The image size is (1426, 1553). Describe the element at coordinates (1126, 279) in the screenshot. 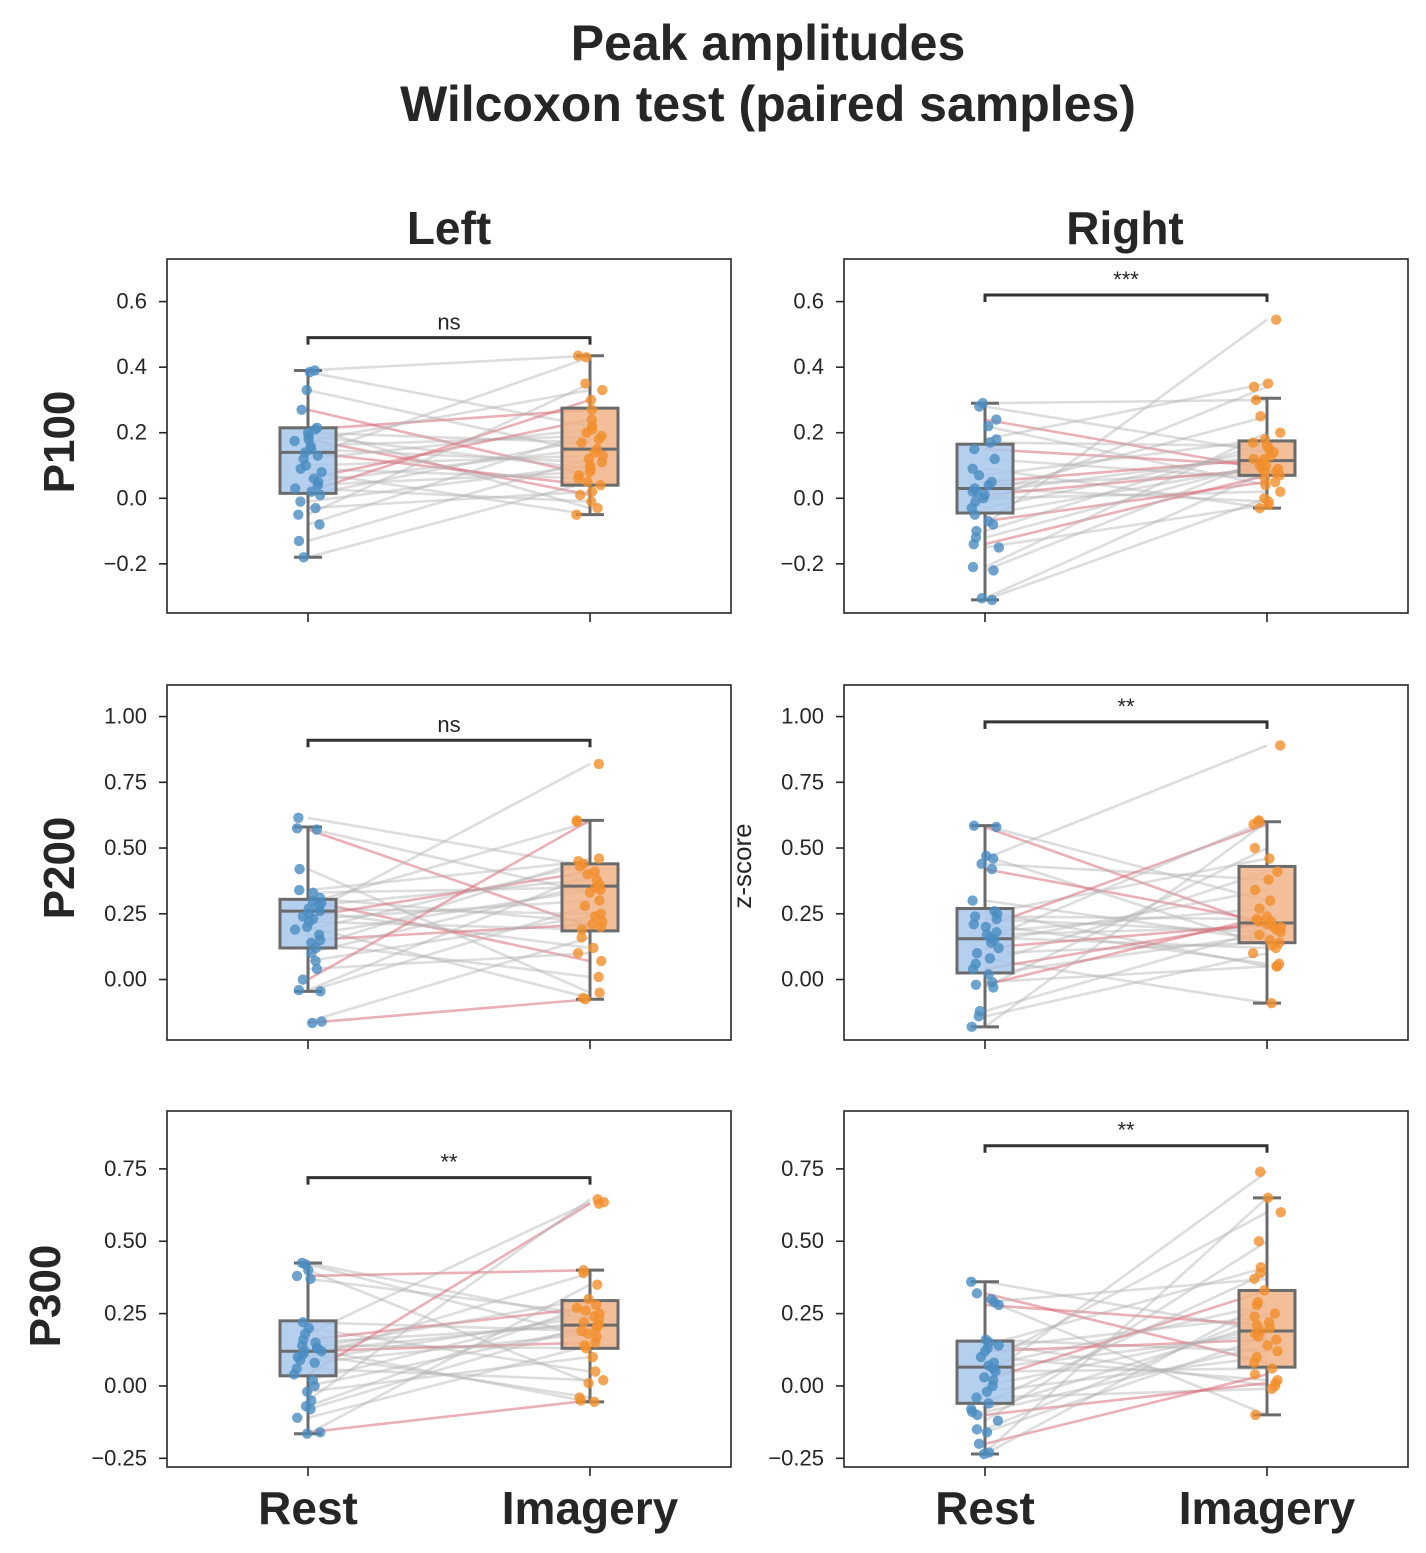

I see `significance-label: ***` at that location.